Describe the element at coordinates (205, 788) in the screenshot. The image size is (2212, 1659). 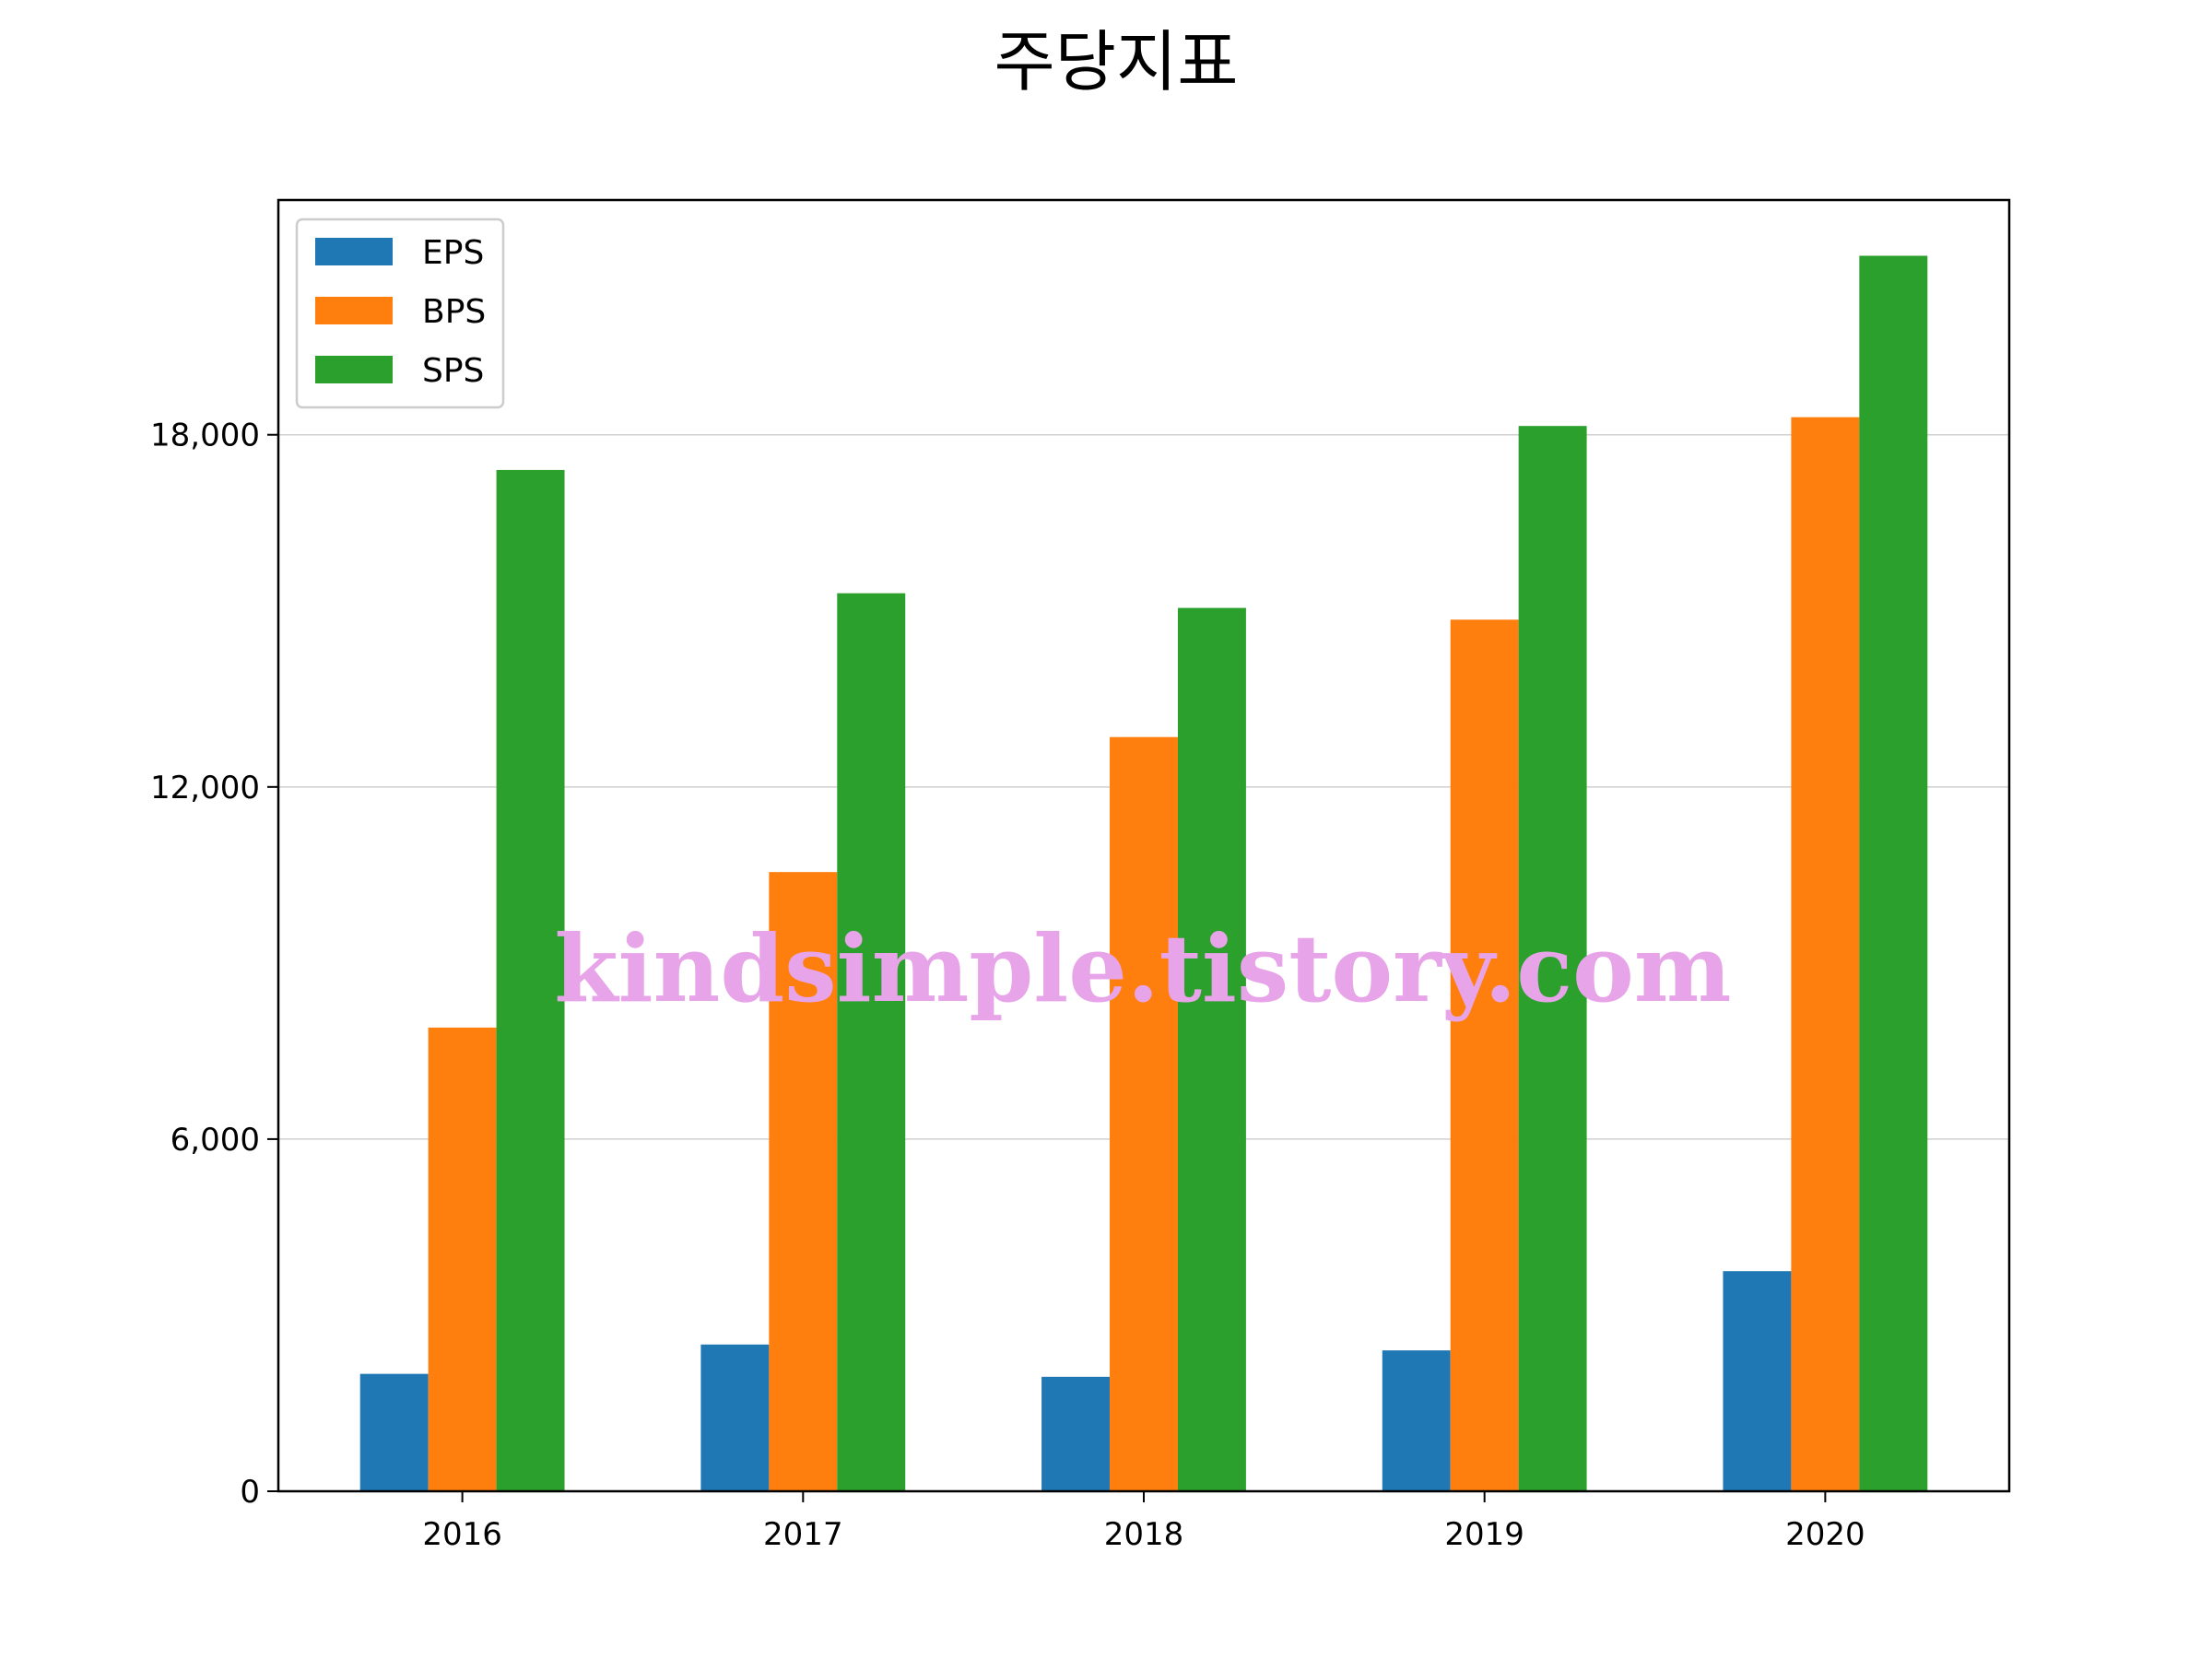
I see `y-tick-label: 12,000` at that location.